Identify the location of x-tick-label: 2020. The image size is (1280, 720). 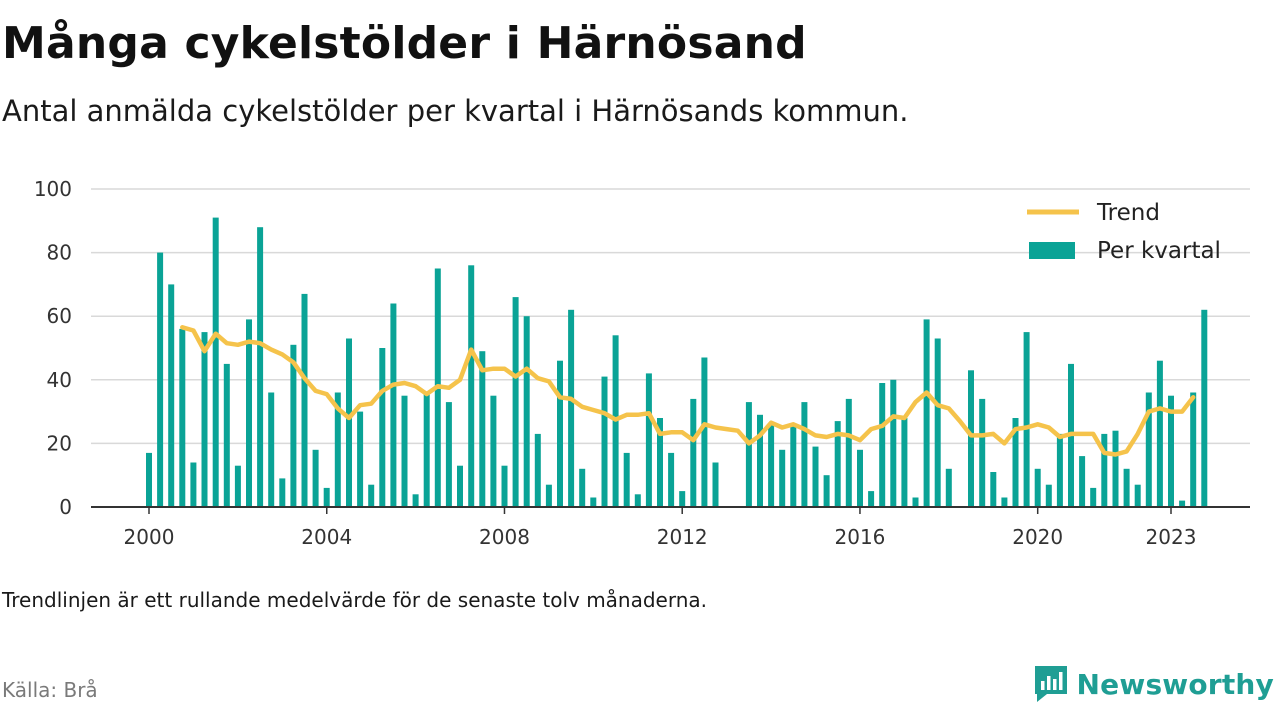
(1037, 537).